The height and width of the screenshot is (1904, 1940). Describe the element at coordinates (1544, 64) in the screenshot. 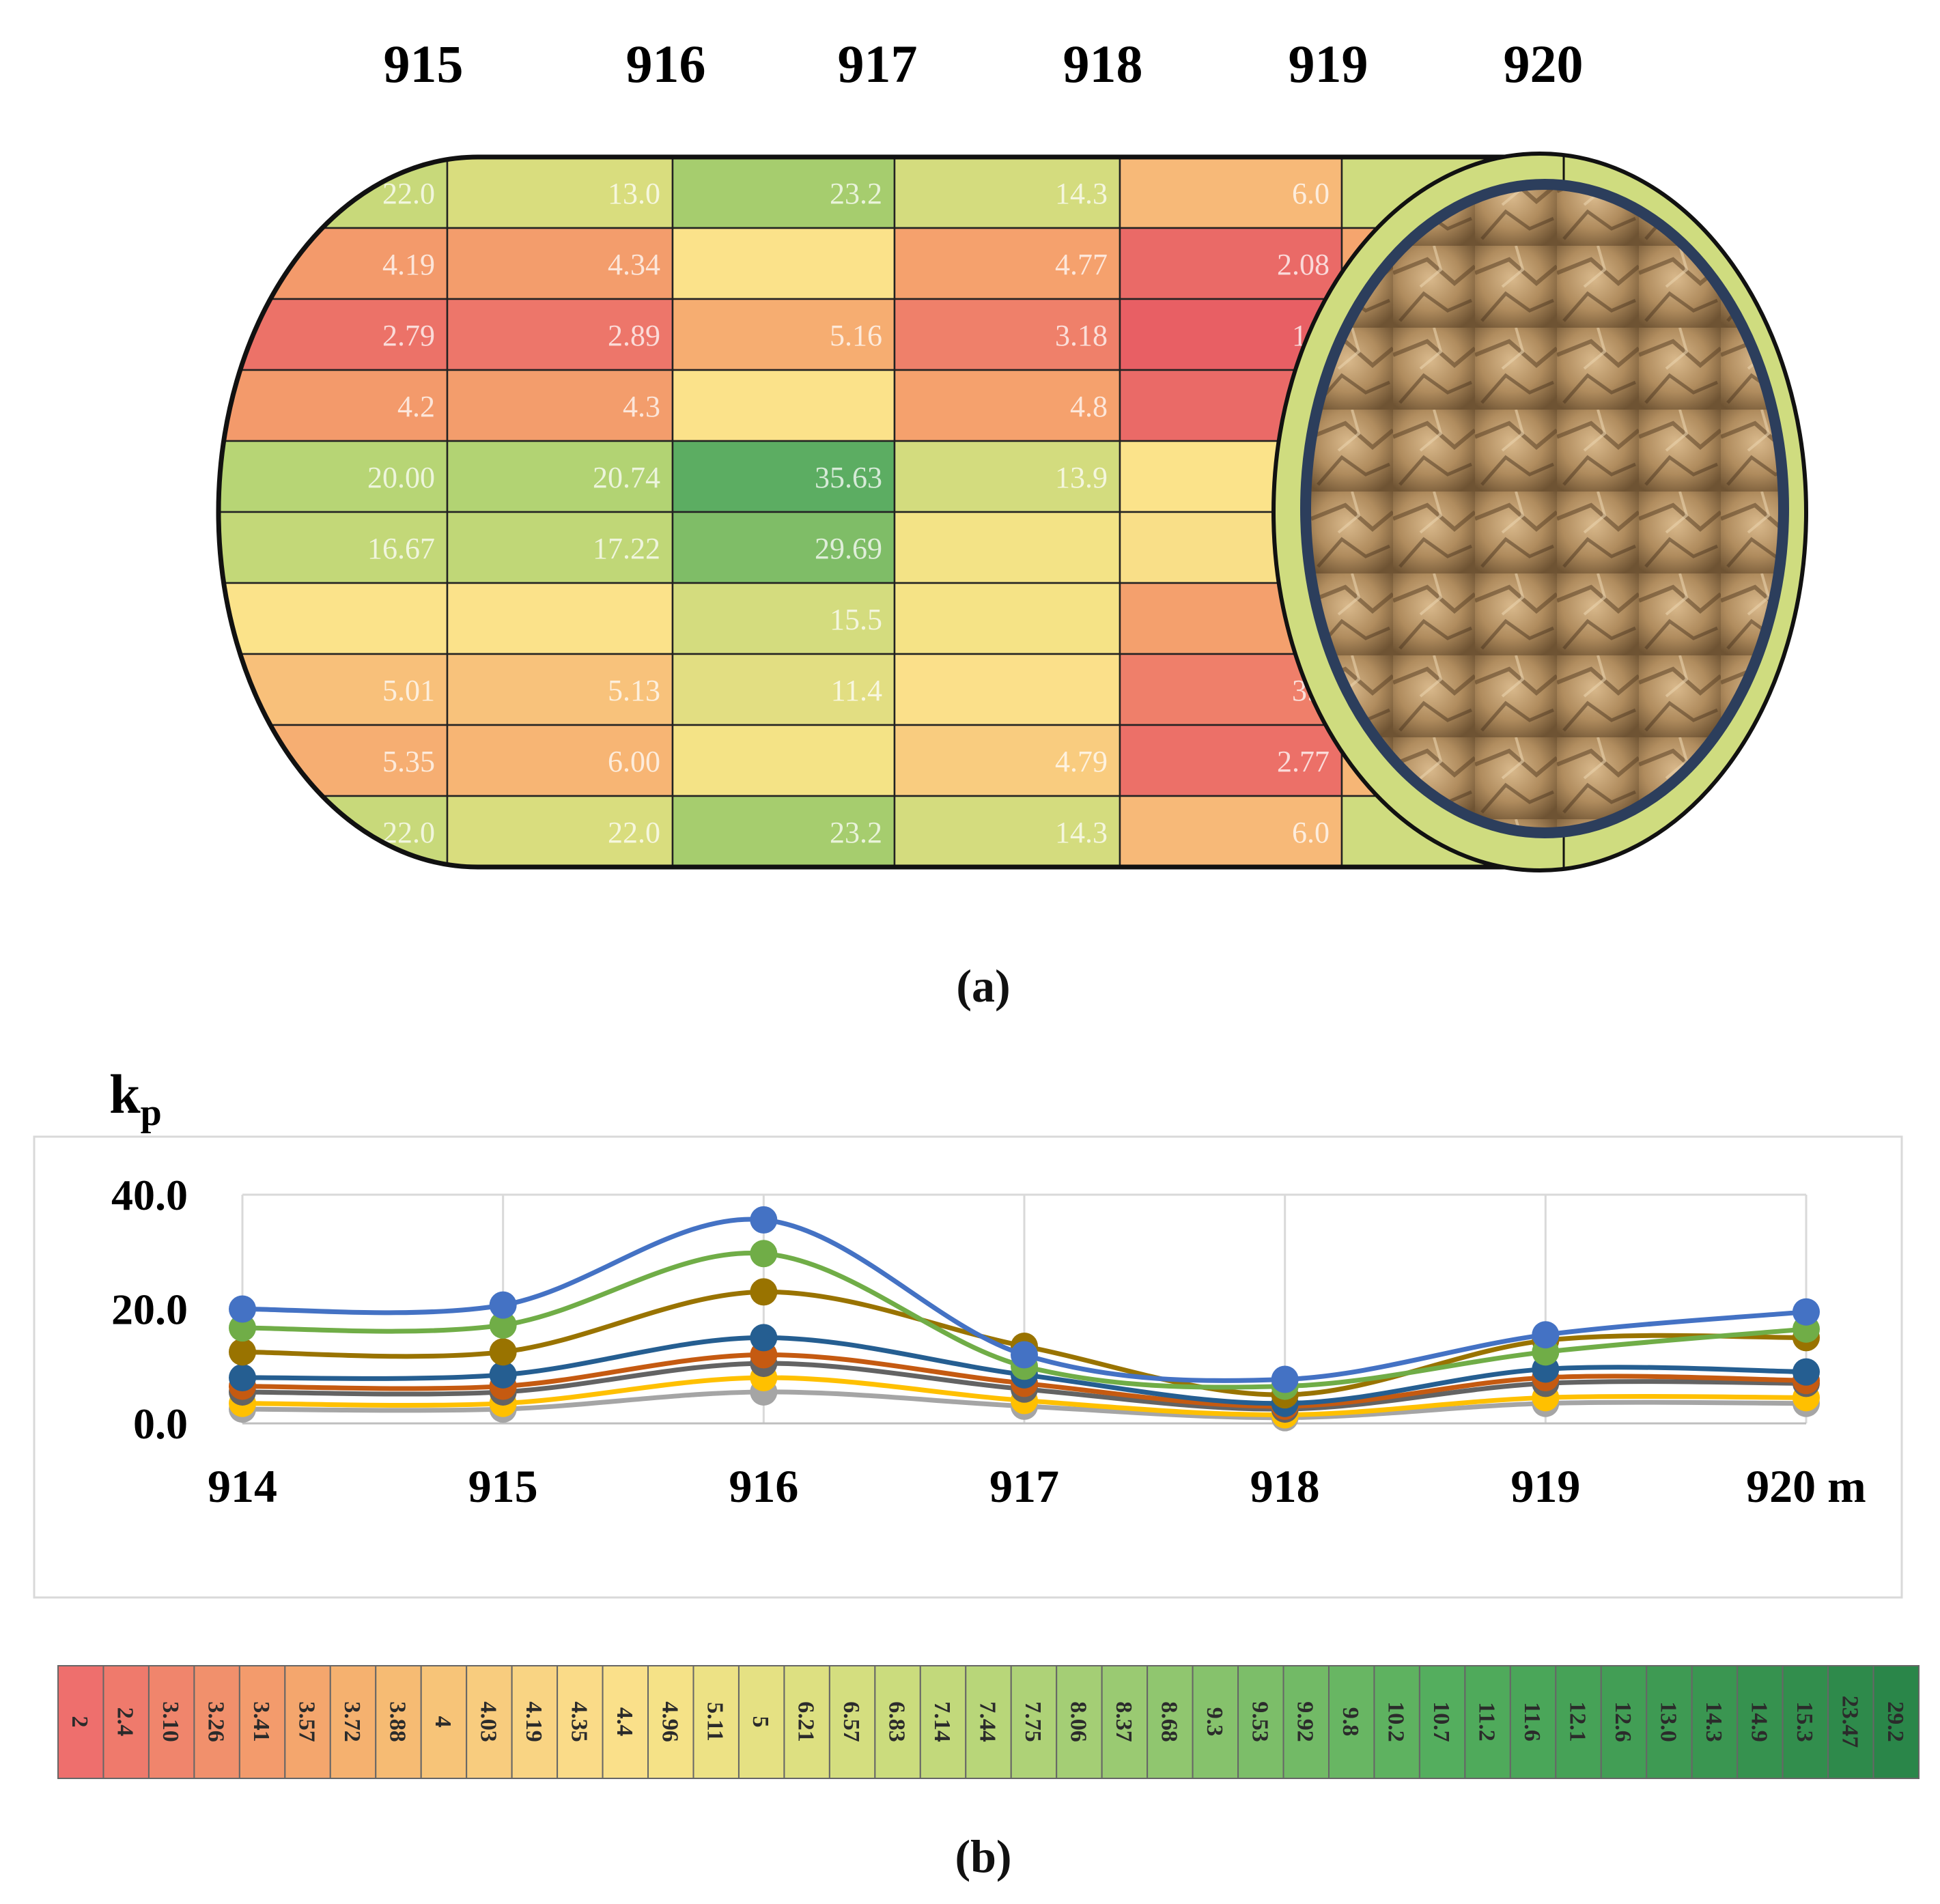

I see `column-label: 920` at that location.